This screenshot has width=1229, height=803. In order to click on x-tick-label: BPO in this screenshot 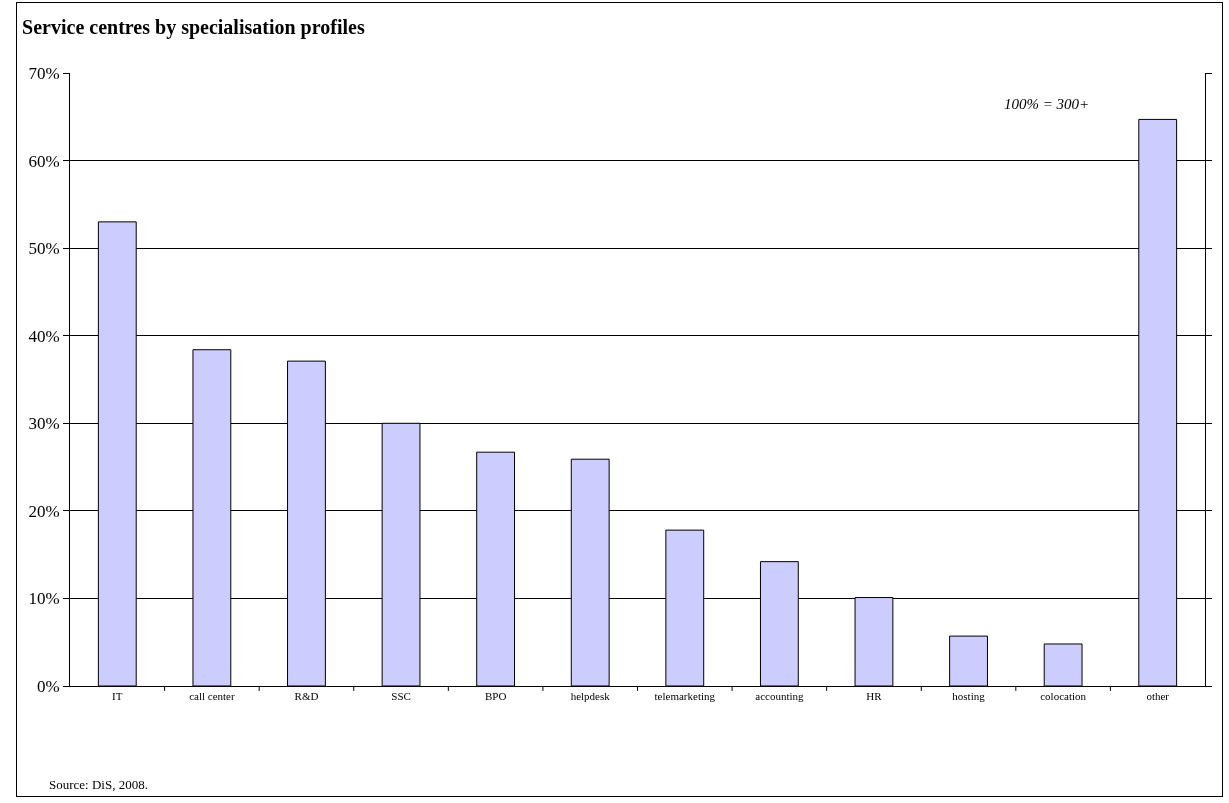, I will do `click(495, 696)`.